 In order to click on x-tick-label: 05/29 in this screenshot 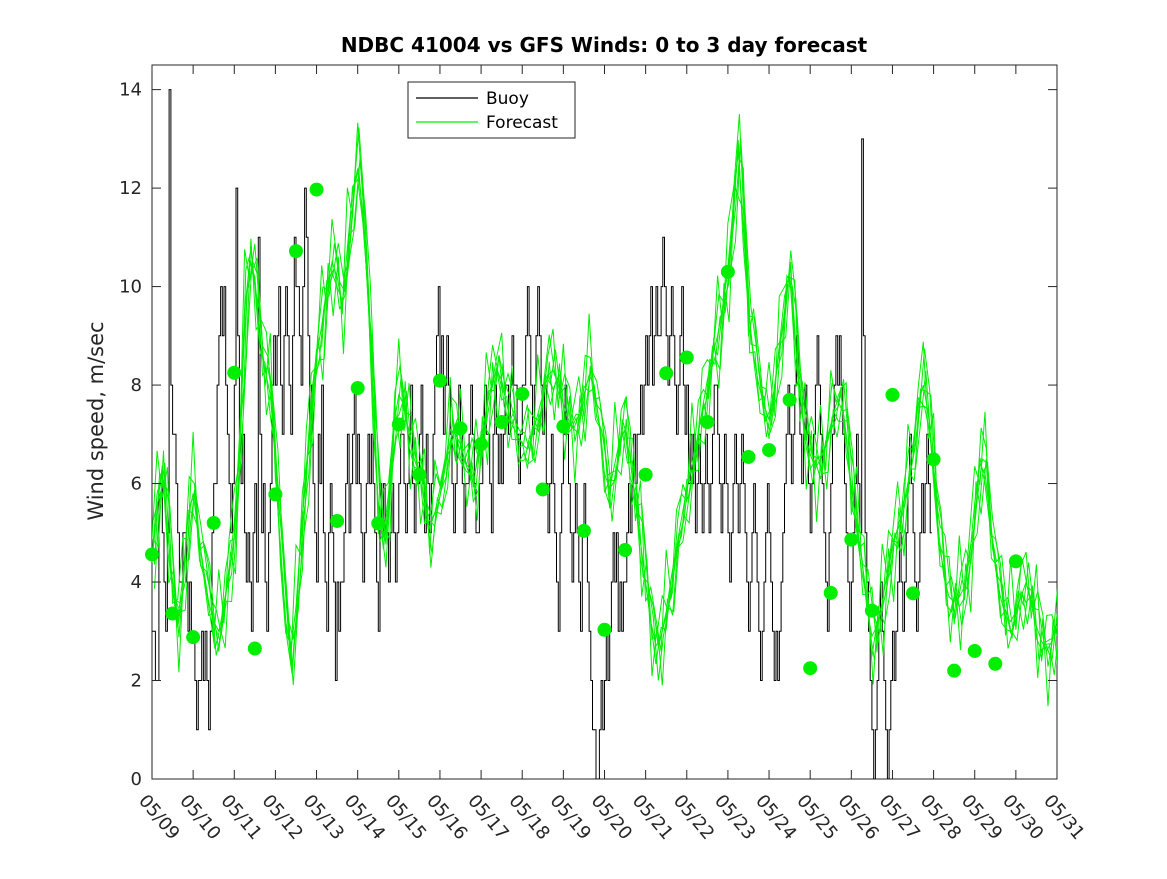, I will do `click(981, 817)`.